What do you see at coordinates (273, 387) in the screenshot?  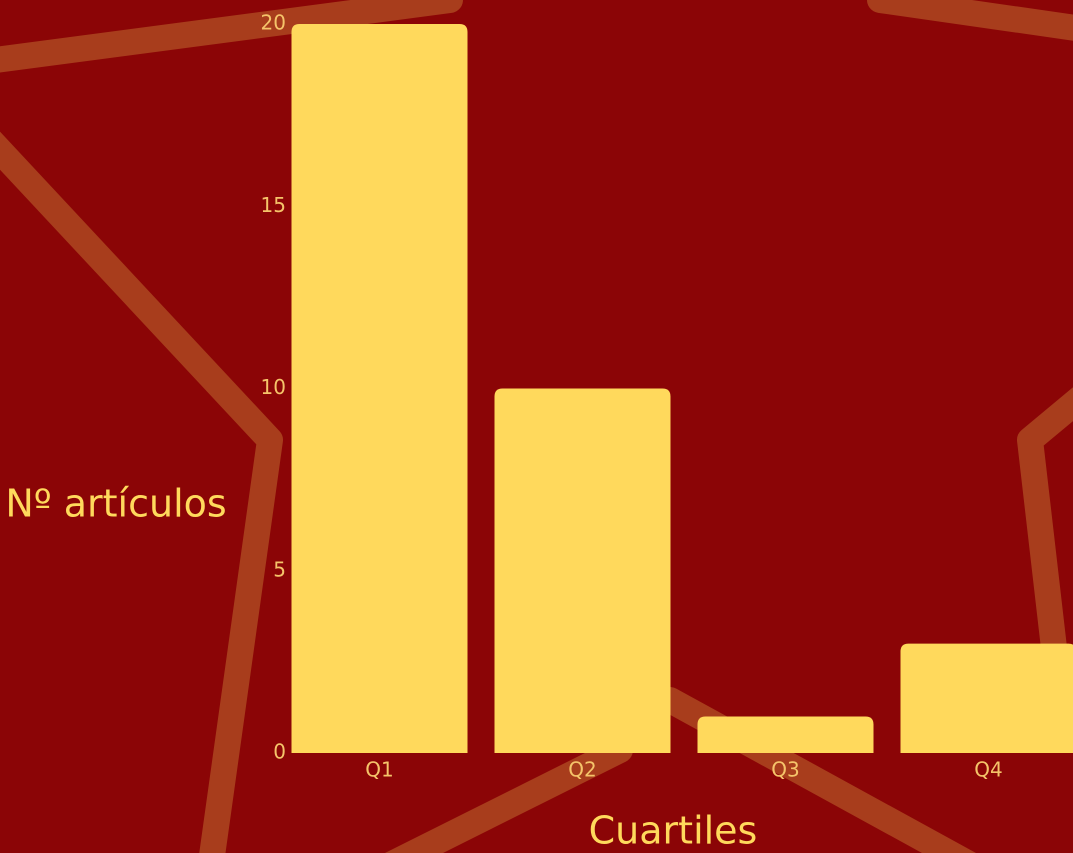 I see `y-tick-label: 10` at bounding box center [273, 387].